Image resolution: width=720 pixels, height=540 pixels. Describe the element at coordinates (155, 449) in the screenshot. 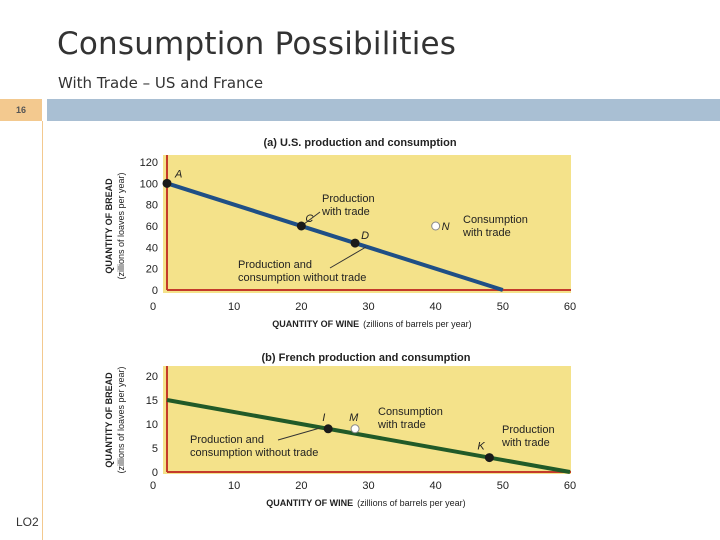

I see `y-tick-label: 5` at that location.